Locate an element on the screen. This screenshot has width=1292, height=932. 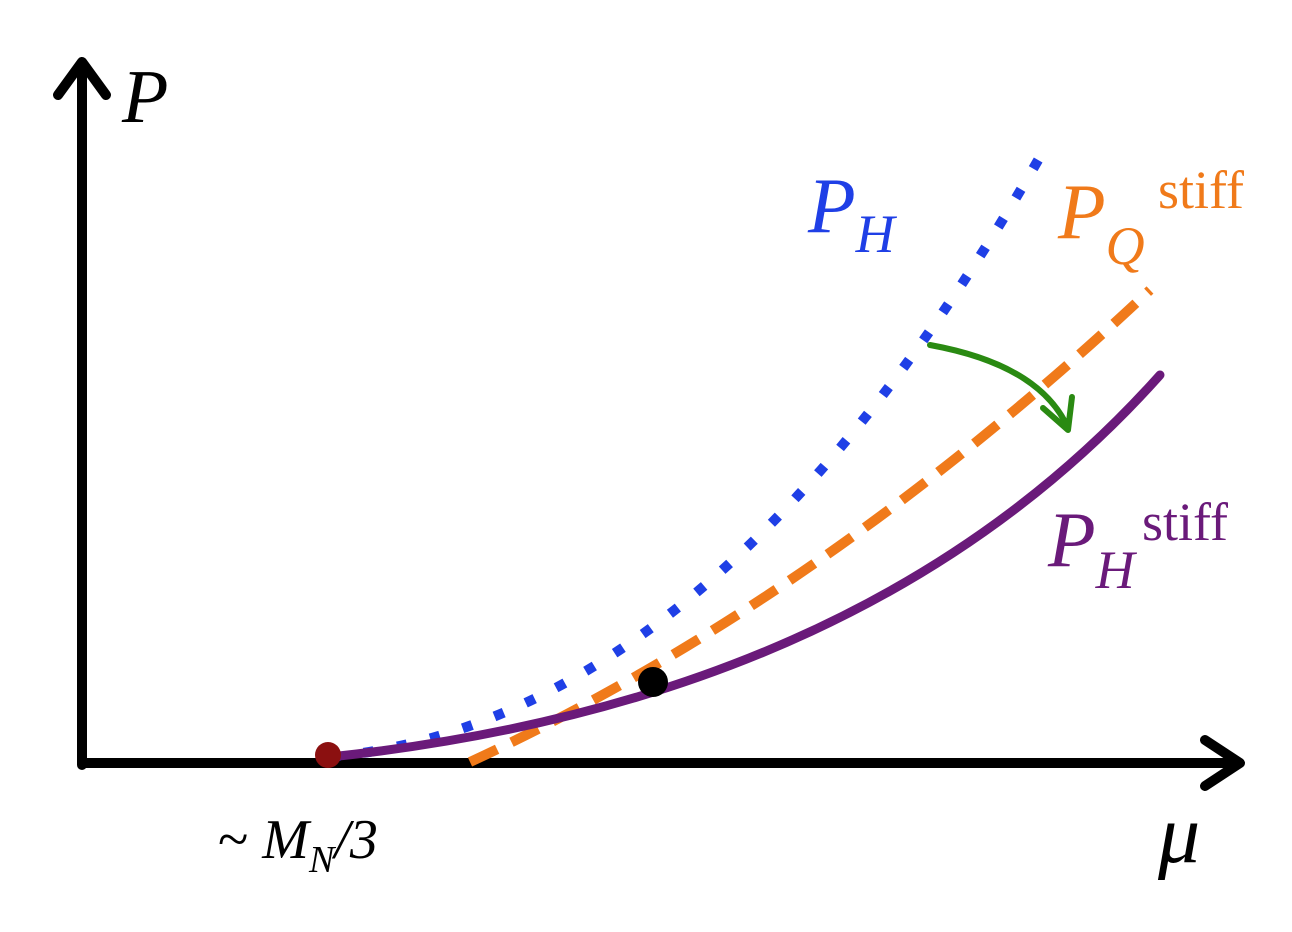
hadronic-curve-label: PH is located at coordinates (852, 213).